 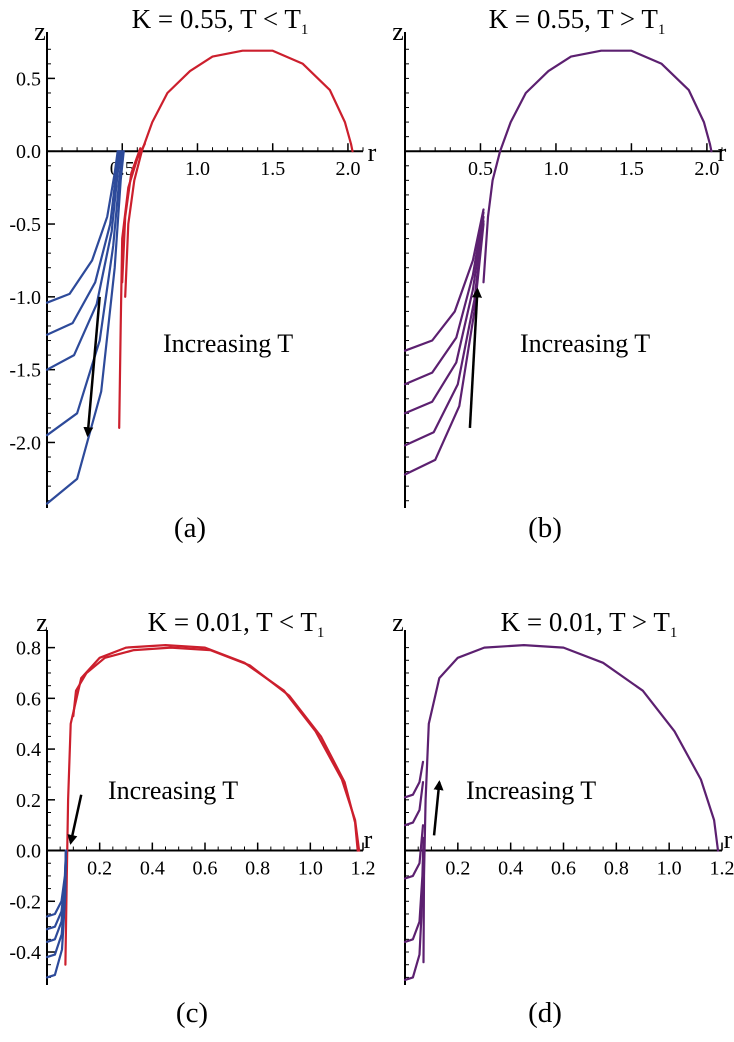 I want to click on y-tick-label: 0.4, so click(x=28, y=750).